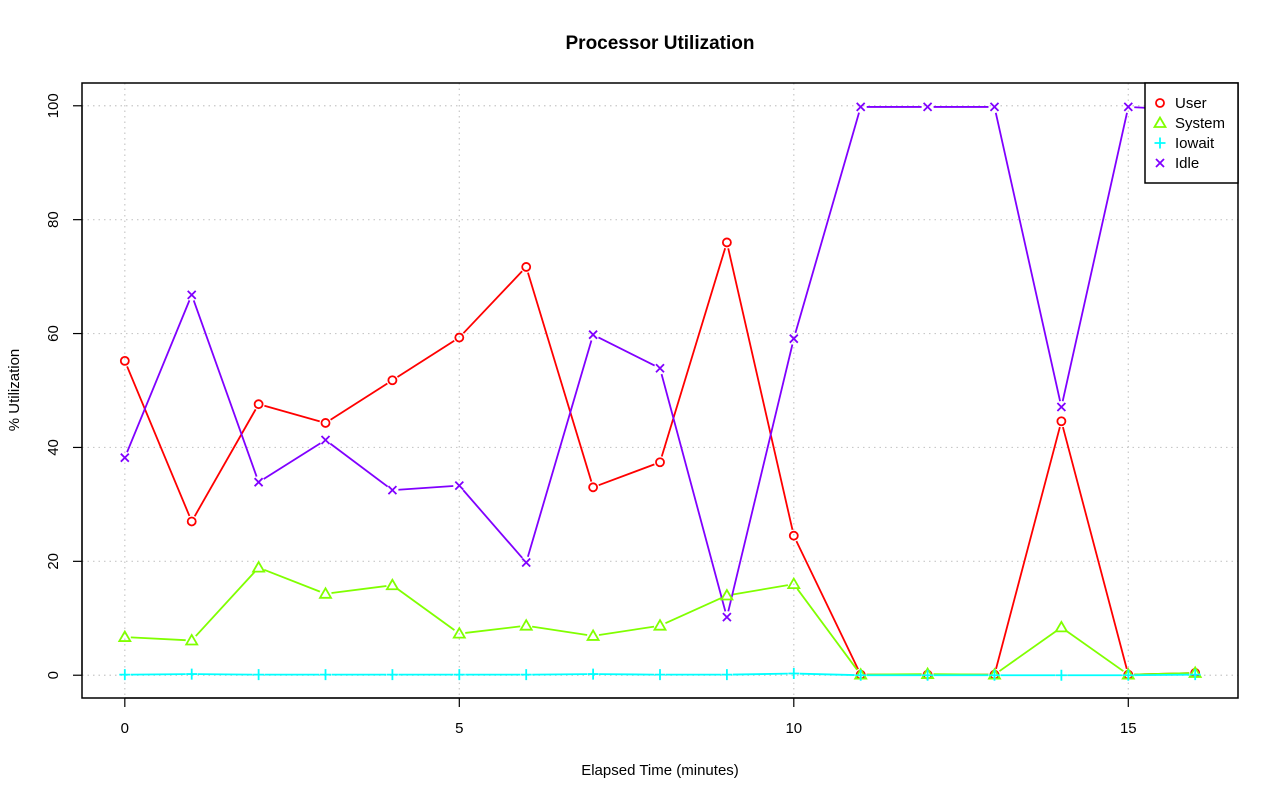 This screenshot has width=1280, height=801. What do you see at coordinates (64, 386) in the screenshot?
I see `y-axis: 0 20 40 60 80 100` at bounding box center [64, 386].